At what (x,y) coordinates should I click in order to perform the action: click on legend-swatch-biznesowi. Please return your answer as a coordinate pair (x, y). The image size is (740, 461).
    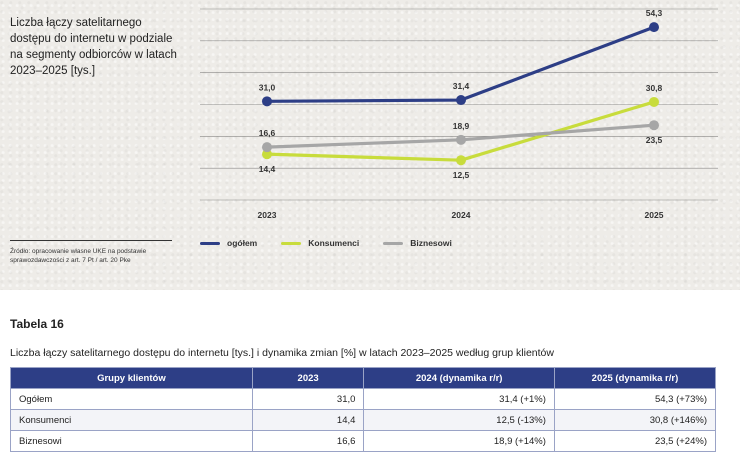
    Looking at the image, I should click on (393, 243).